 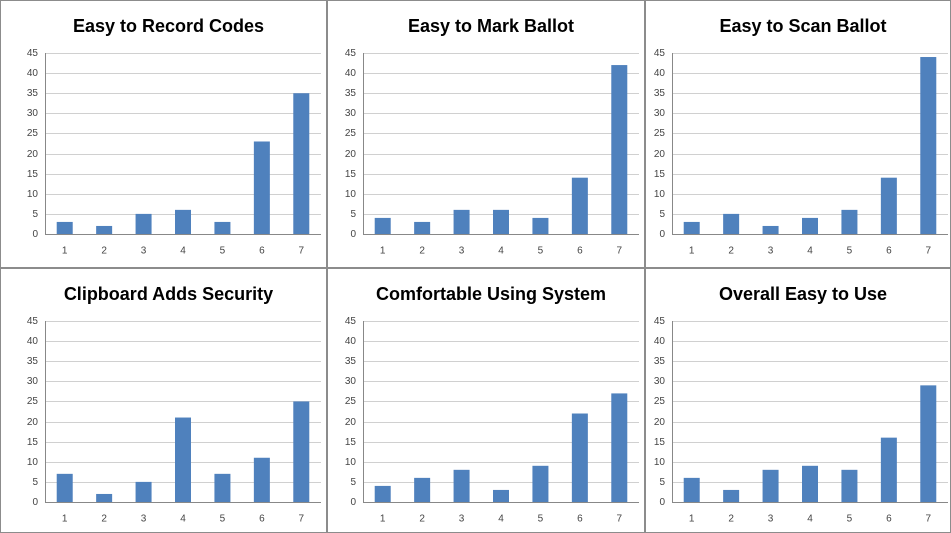 I want to click on chart-title: Easy to Record Codes, so click(x=168, y=26).